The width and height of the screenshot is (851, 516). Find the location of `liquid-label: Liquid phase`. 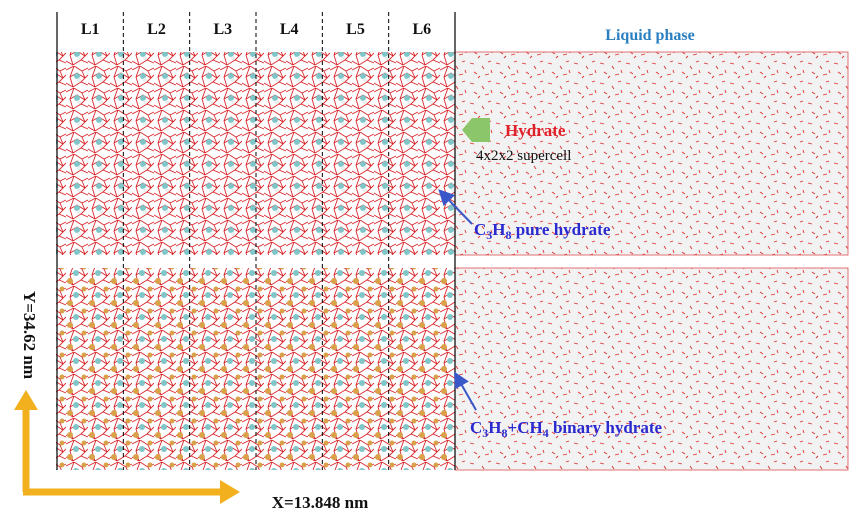

liquid-label: Liquid phase is located at coordinates (649, 35).